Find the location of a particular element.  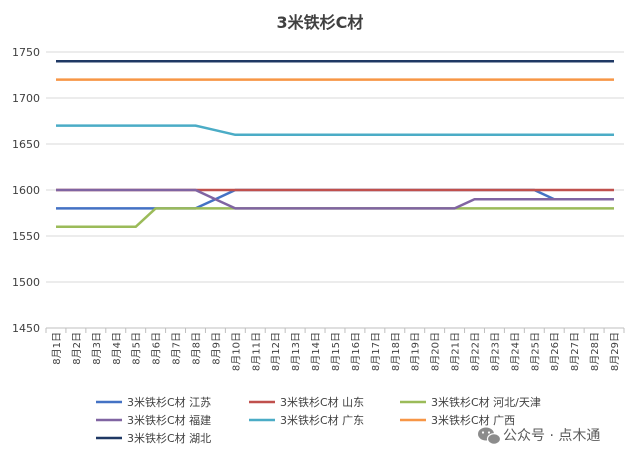

legend-label: 3米铁杉C材 福建 is located at coordinates (169, 420).